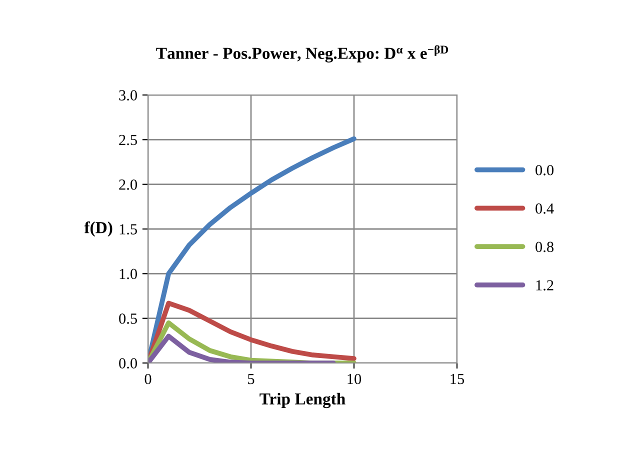 The image size is (629, 463). I want to click on legend-label: 0.8, so click(545, 247).